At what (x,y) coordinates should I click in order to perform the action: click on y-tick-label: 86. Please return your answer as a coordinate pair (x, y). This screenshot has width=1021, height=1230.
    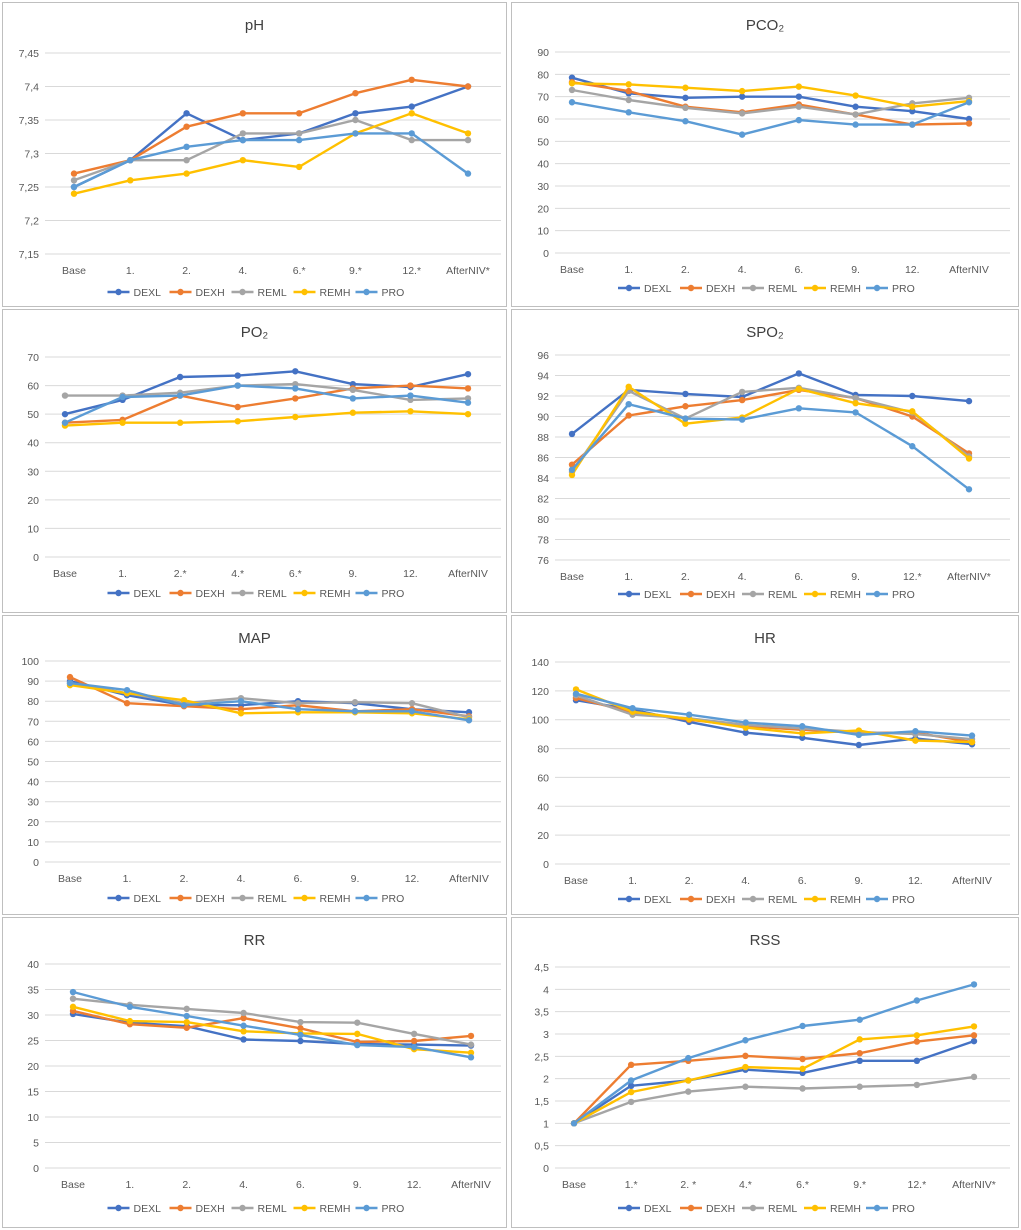
    Looking at the image, I should click on (543, 459).